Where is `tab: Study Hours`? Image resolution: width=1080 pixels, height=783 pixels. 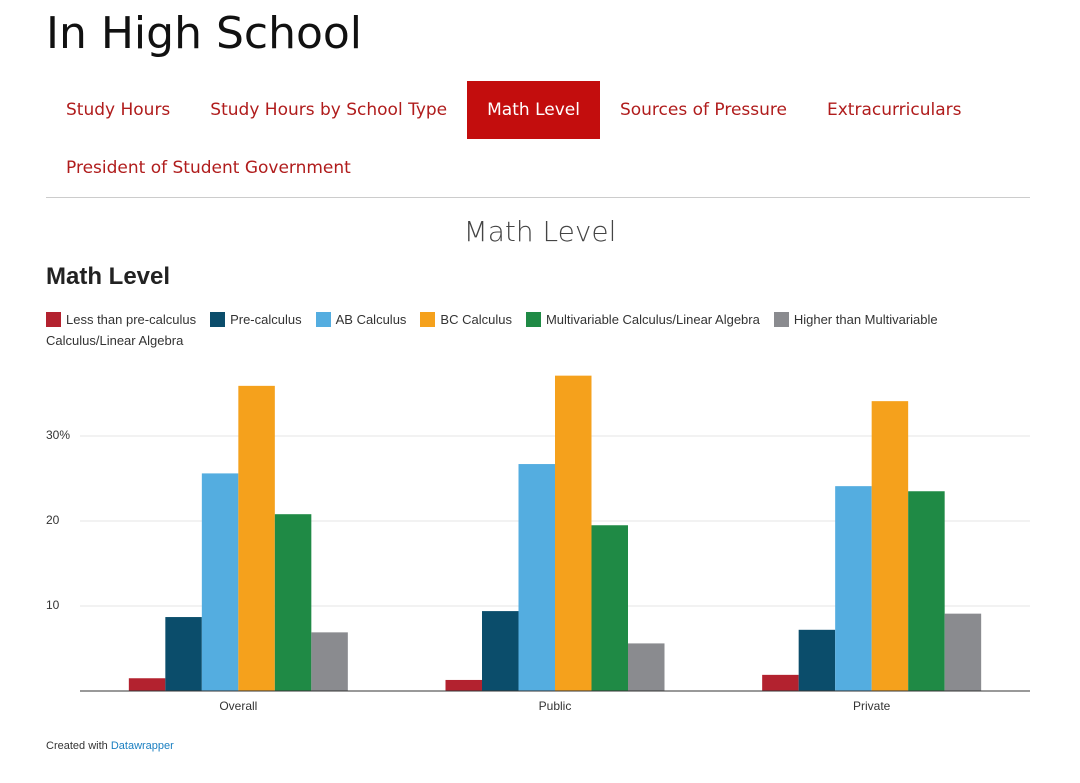 tab: Study Hours is located at coordinates (118, 110).